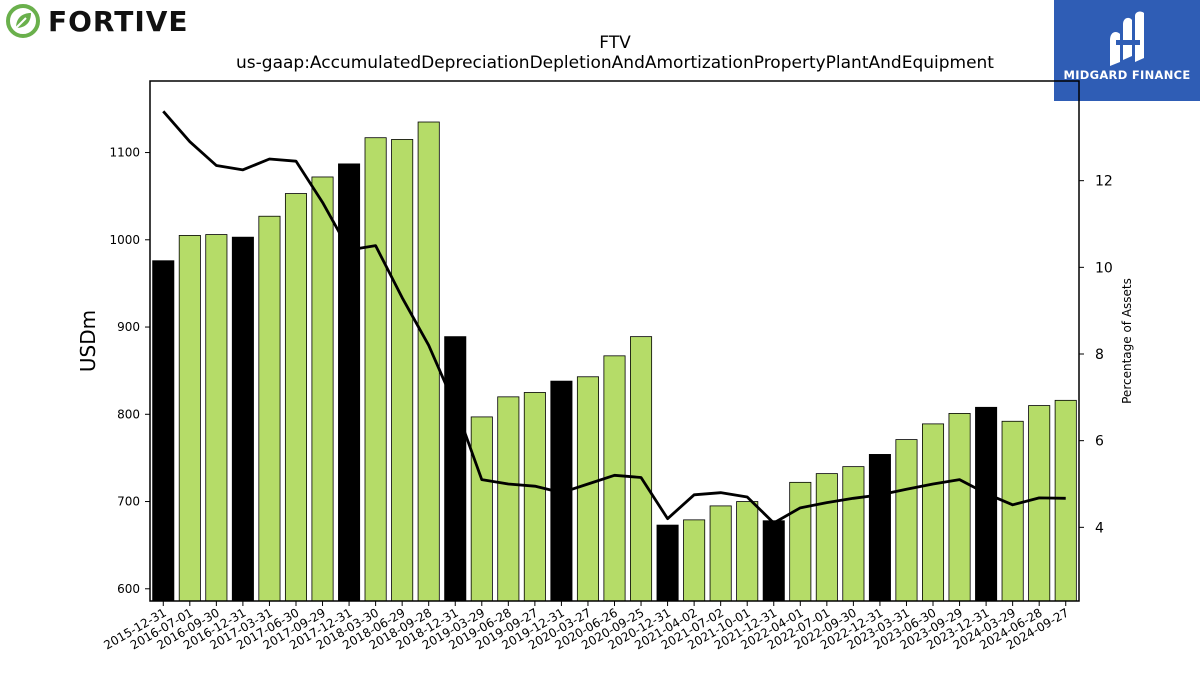 The image size is (1200, 675). What do you see at coordinates (124, 153) in the screenshot?
I see `y-tick-label-1100: 1100` at bounding box center [124, 153].